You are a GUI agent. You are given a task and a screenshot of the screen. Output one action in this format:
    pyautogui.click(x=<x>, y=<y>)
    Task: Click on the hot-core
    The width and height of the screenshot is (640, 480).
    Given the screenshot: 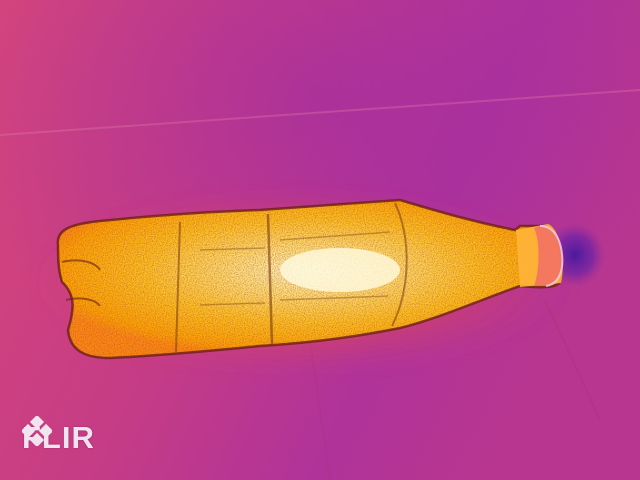 What is the action you would take?
    pyautogui.click(x=340, y=270)
    